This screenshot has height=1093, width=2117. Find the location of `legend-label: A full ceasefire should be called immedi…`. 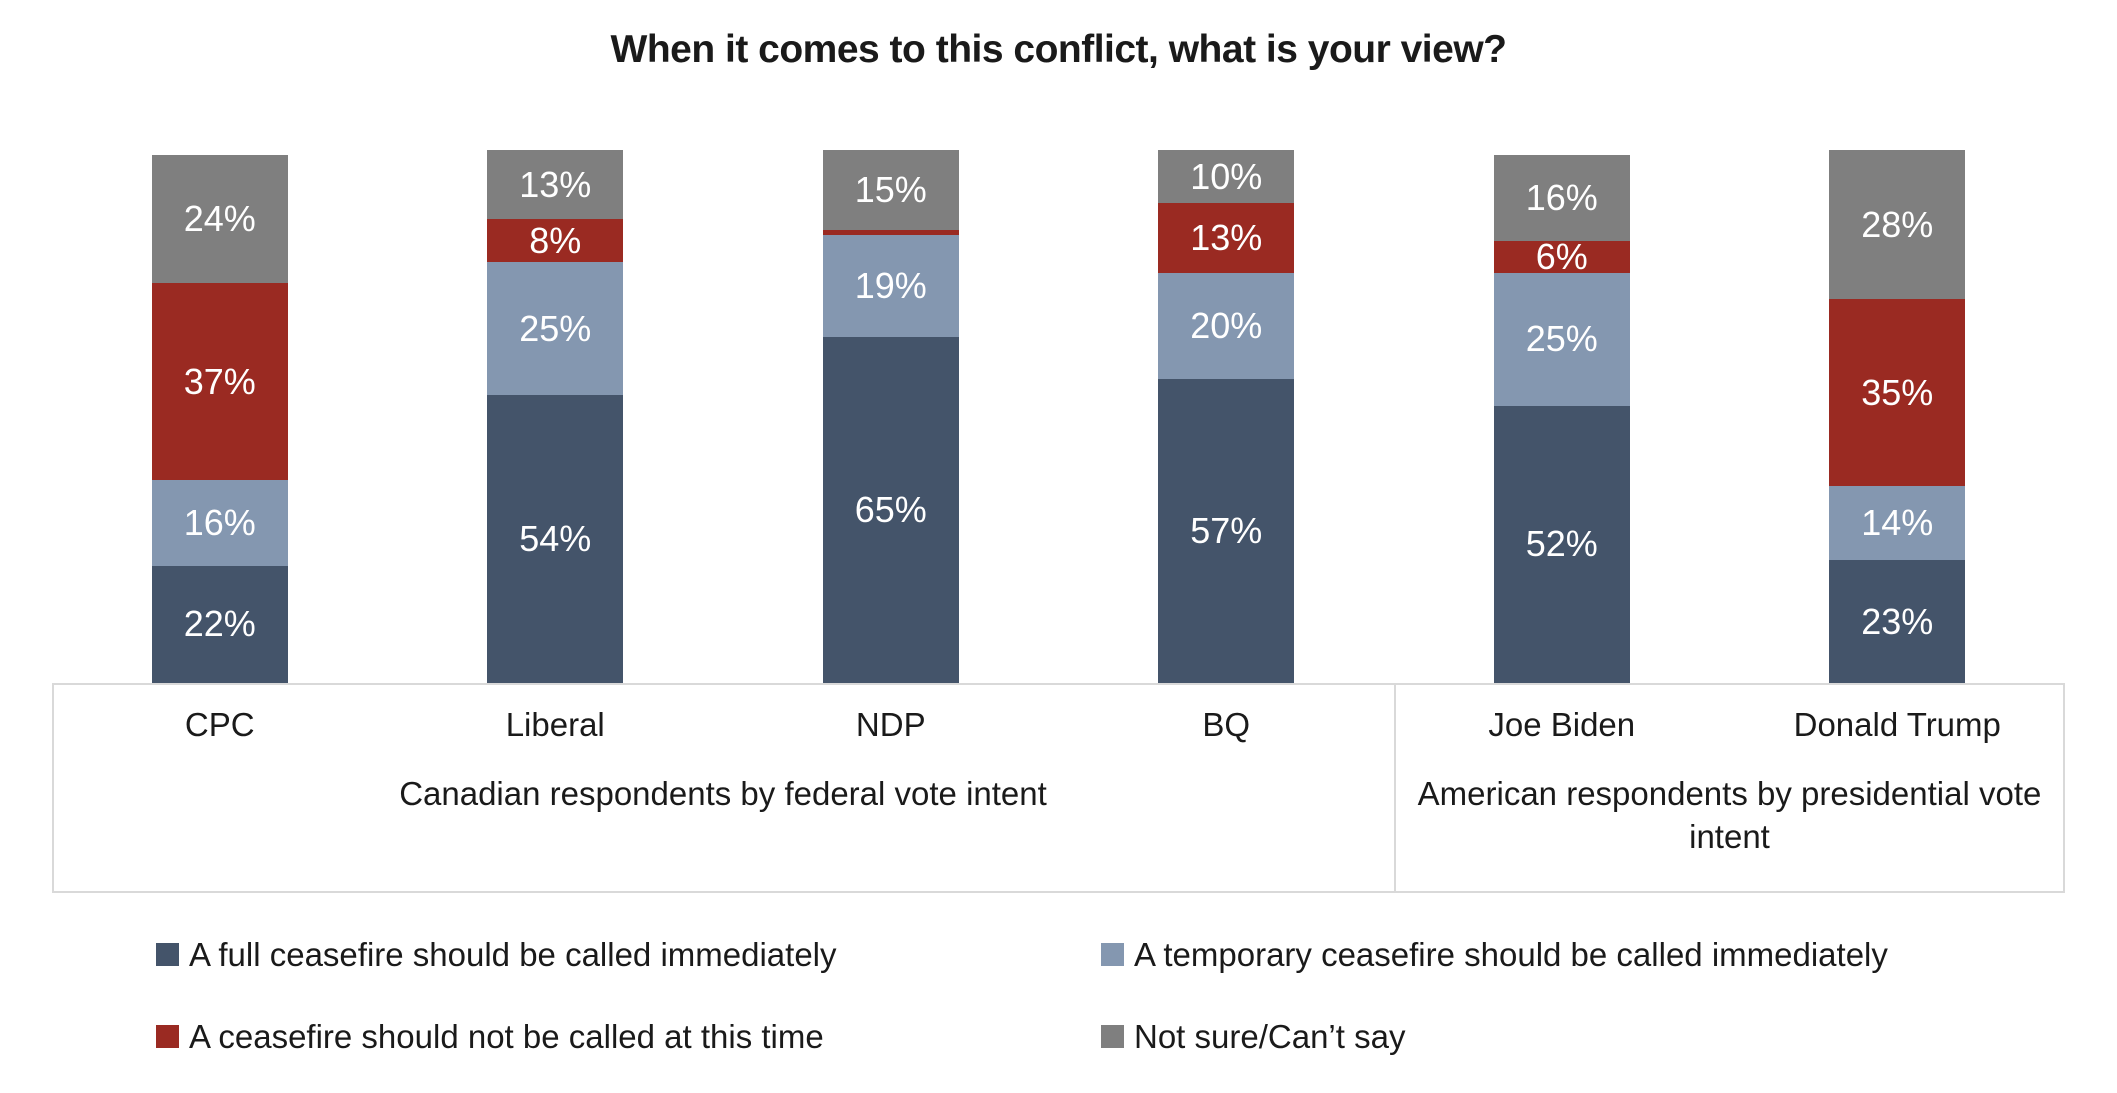

legend-label: A full ceasefire should be called immedi… is located at coordinates (513, 954).